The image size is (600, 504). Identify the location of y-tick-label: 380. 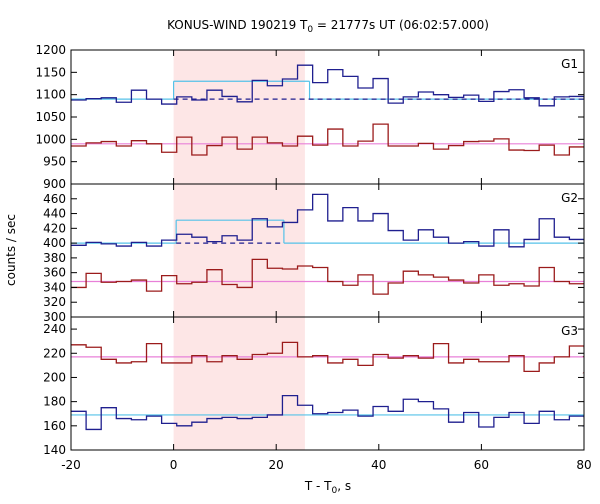
(54, 258).